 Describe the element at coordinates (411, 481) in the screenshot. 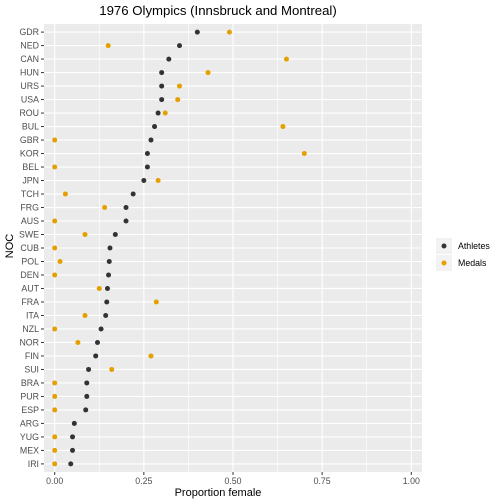

I see `x-tick-label: 1.00` at that location.